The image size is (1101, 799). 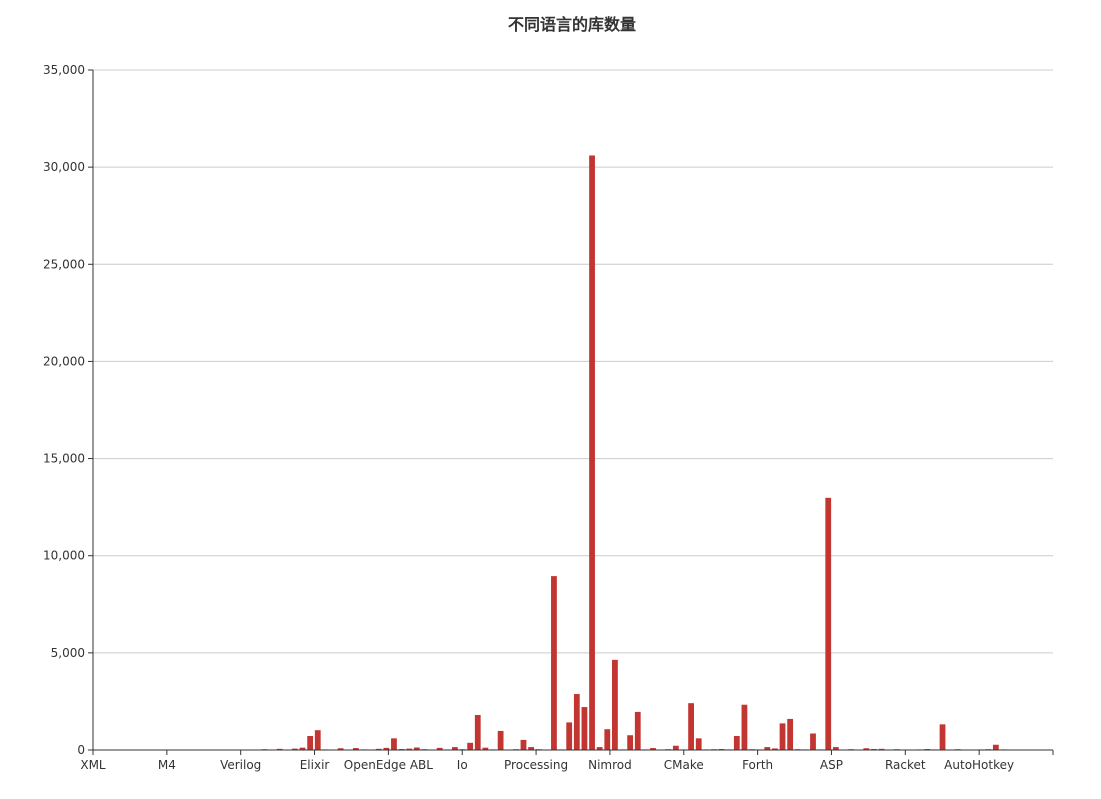 I want to click on x-tick-label: M4, so click(x=167, y=765).